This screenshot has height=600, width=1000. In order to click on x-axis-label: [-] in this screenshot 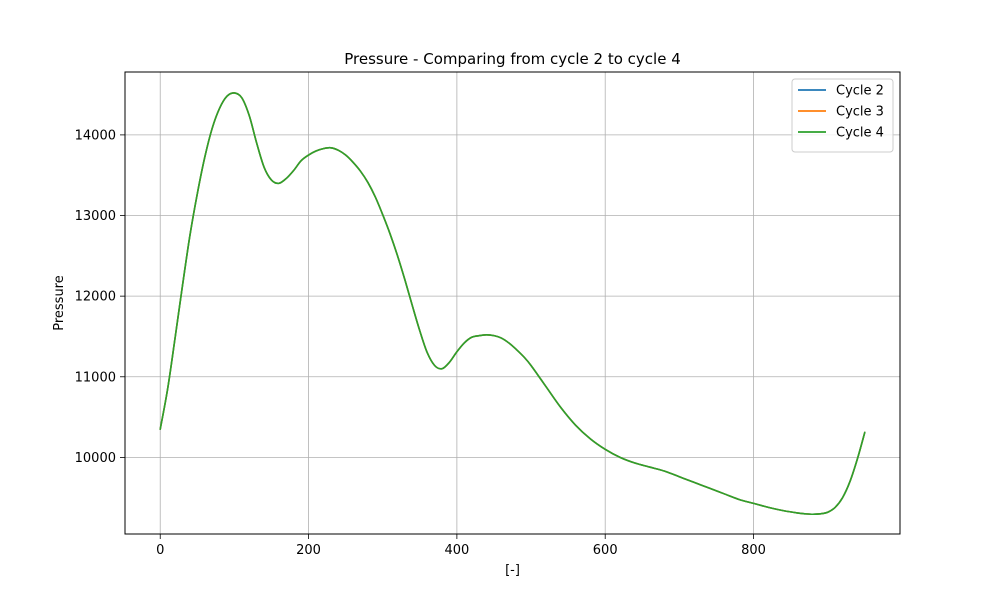, I will do `click(512, 570)`.